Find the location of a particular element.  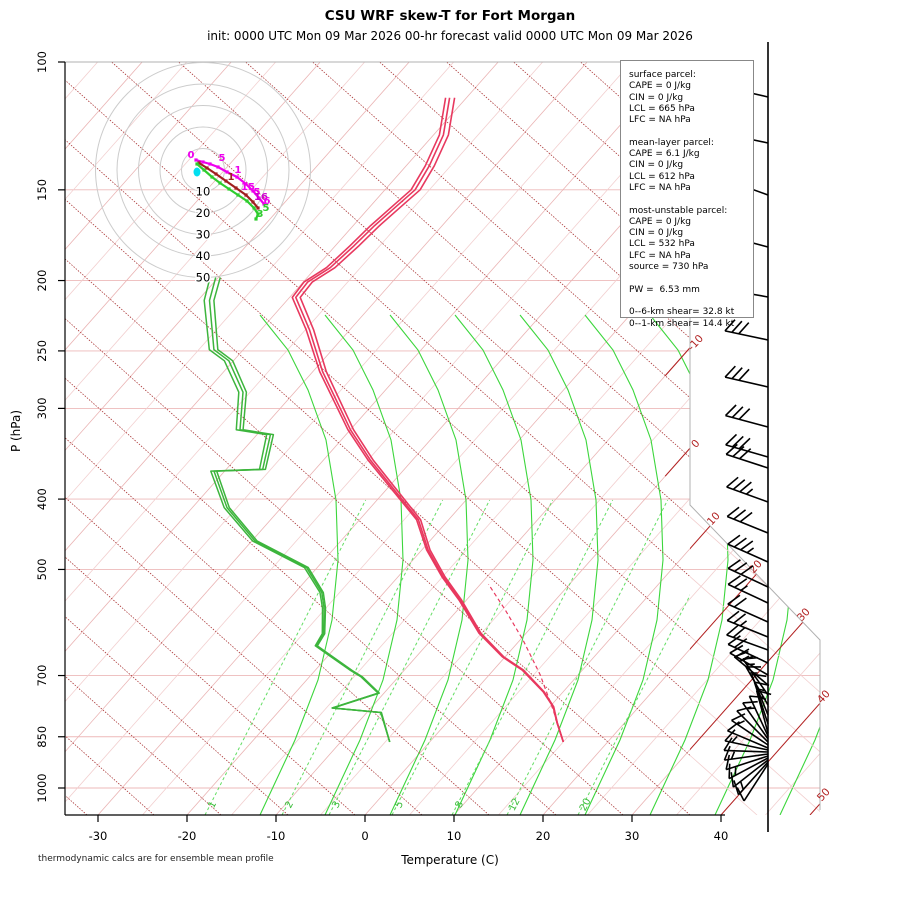

hodograph-ring-label: 50 is located at coordinates (203, 278).